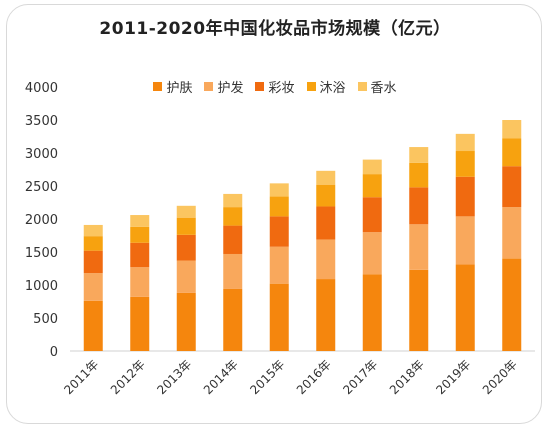 The width and height of the screenshot is (550, 430). Describe the element at coordinates (314, 377) in the screenshot. I see `x-tick-label: 2016年` at that location.